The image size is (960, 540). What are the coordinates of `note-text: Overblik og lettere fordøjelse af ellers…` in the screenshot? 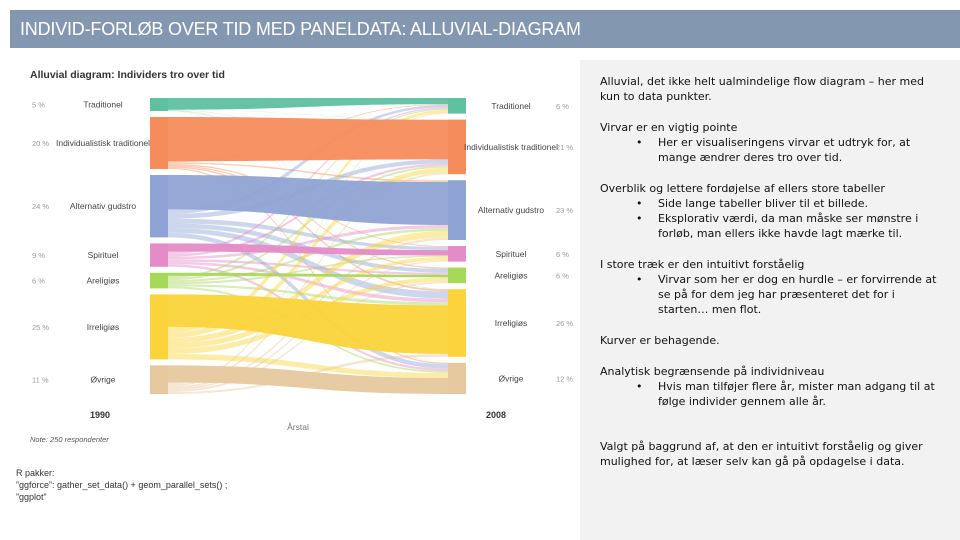 It's located at (742, 188).